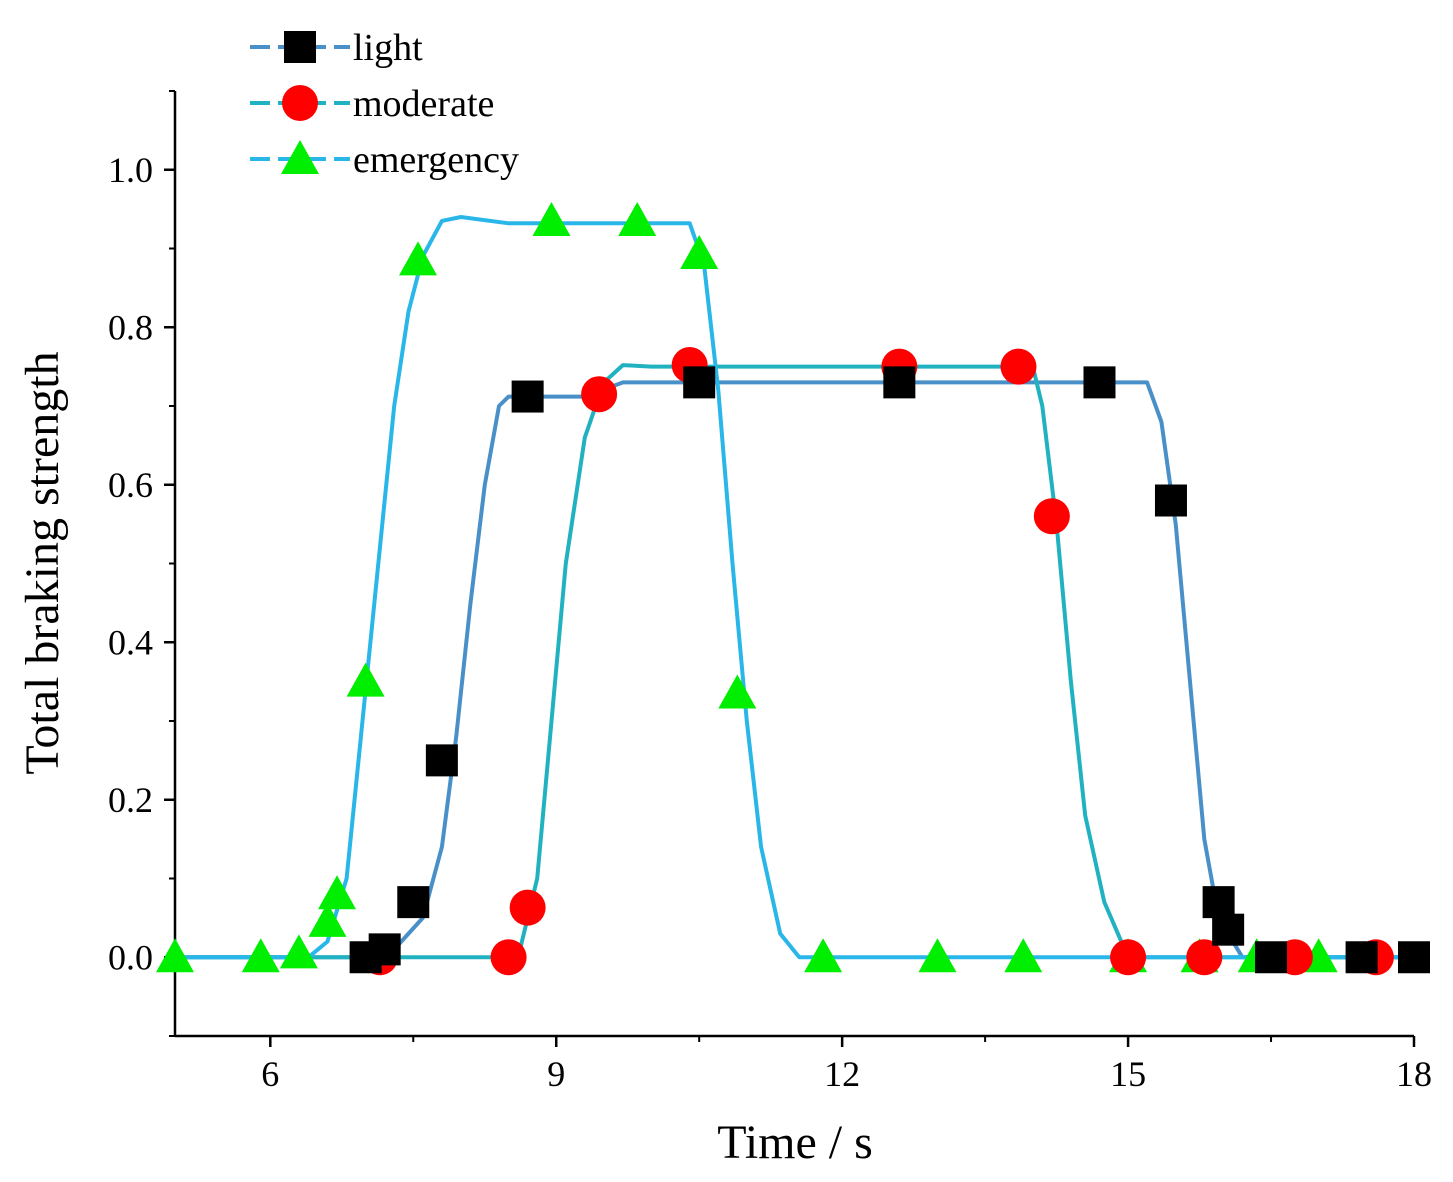  Describe the element at coordinates (1128, 1074) in the screenshot. I see `x-tick-label: 15` at that location.